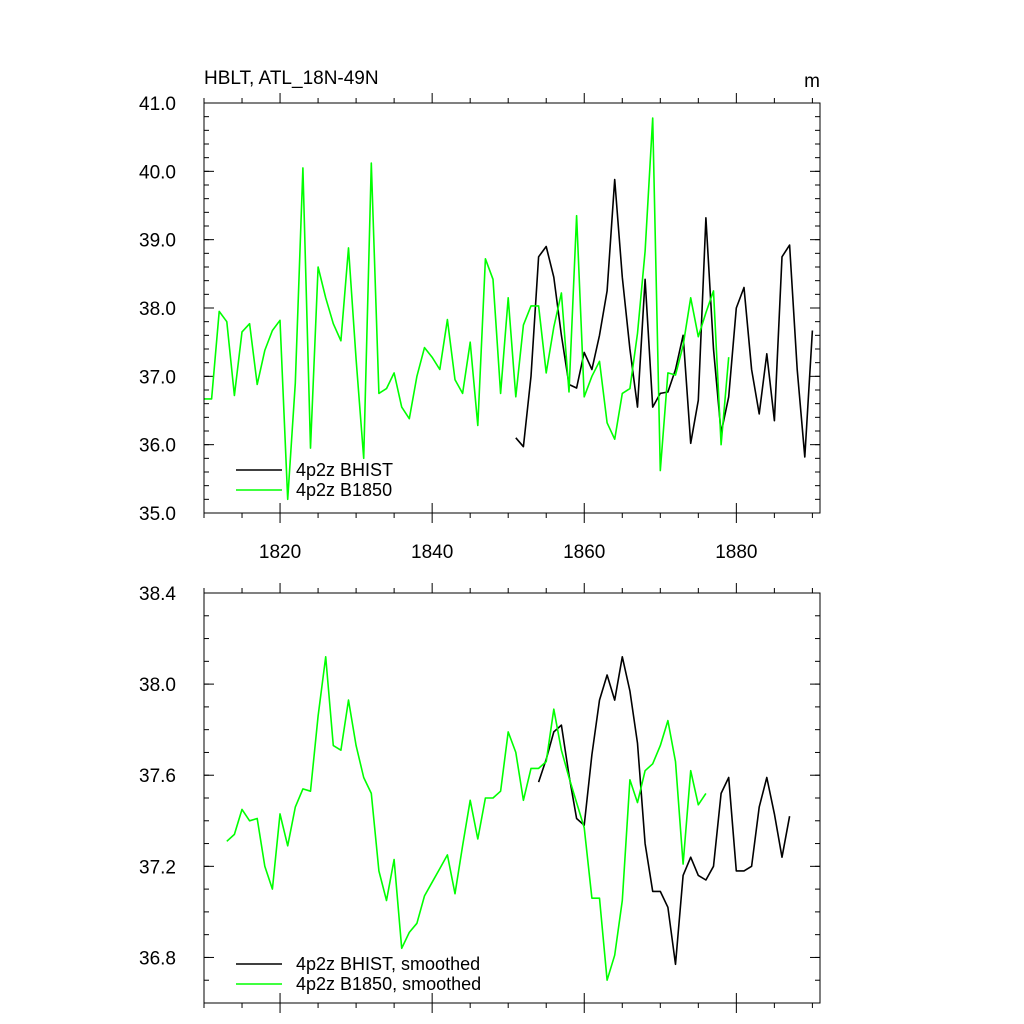  I want to click on y-tick-label: 37.6, so click(157, 776).